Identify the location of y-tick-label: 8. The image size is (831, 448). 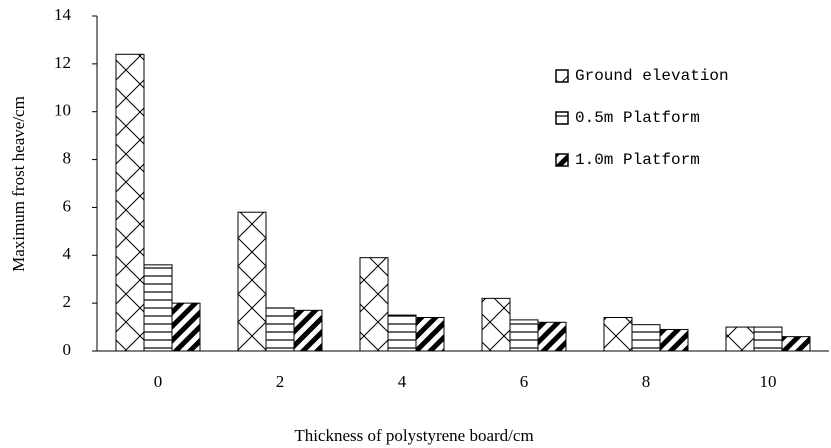
(67, 157).